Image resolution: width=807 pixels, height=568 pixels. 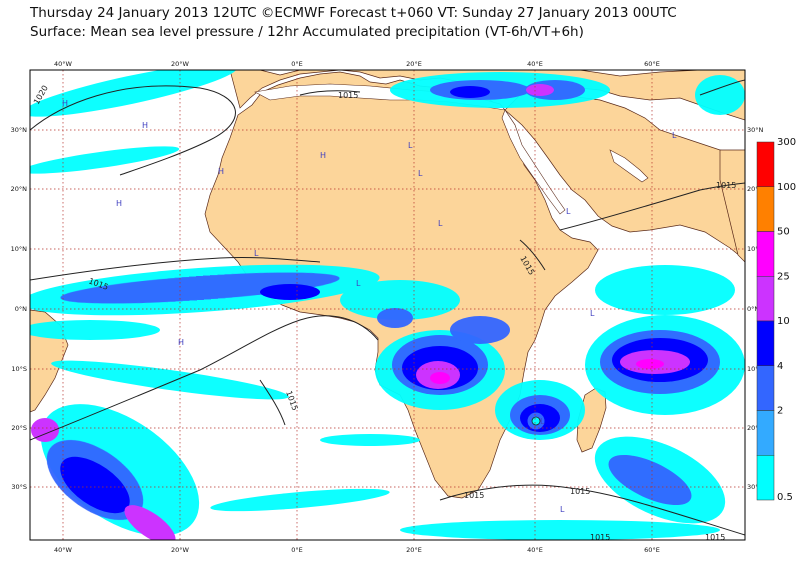 What do you see at coordinates (532, 255) in the screenshot?
I see `isobar-1015-east-africa` at bounding box center [532, 255].